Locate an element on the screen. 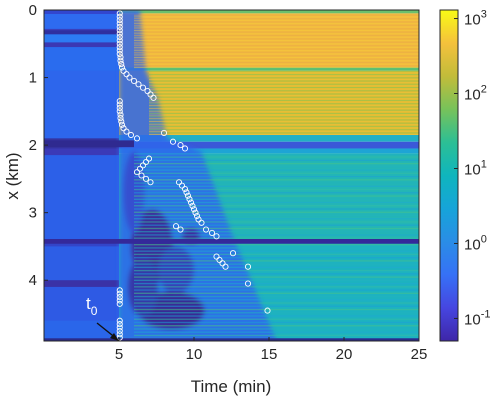 The image size is (500, 405). colorbar-tick-label: 10⁰ is located at coordinates (475, 243).